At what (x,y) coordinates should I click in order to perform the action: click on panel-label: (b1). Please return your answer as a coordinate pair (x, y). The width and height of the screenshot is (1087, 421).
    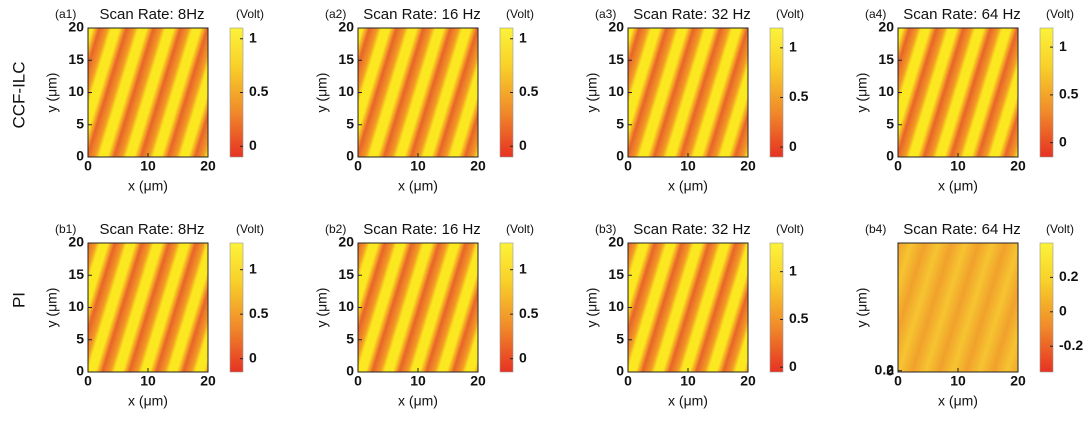
    Looking at the image, I should click on (65, 229).